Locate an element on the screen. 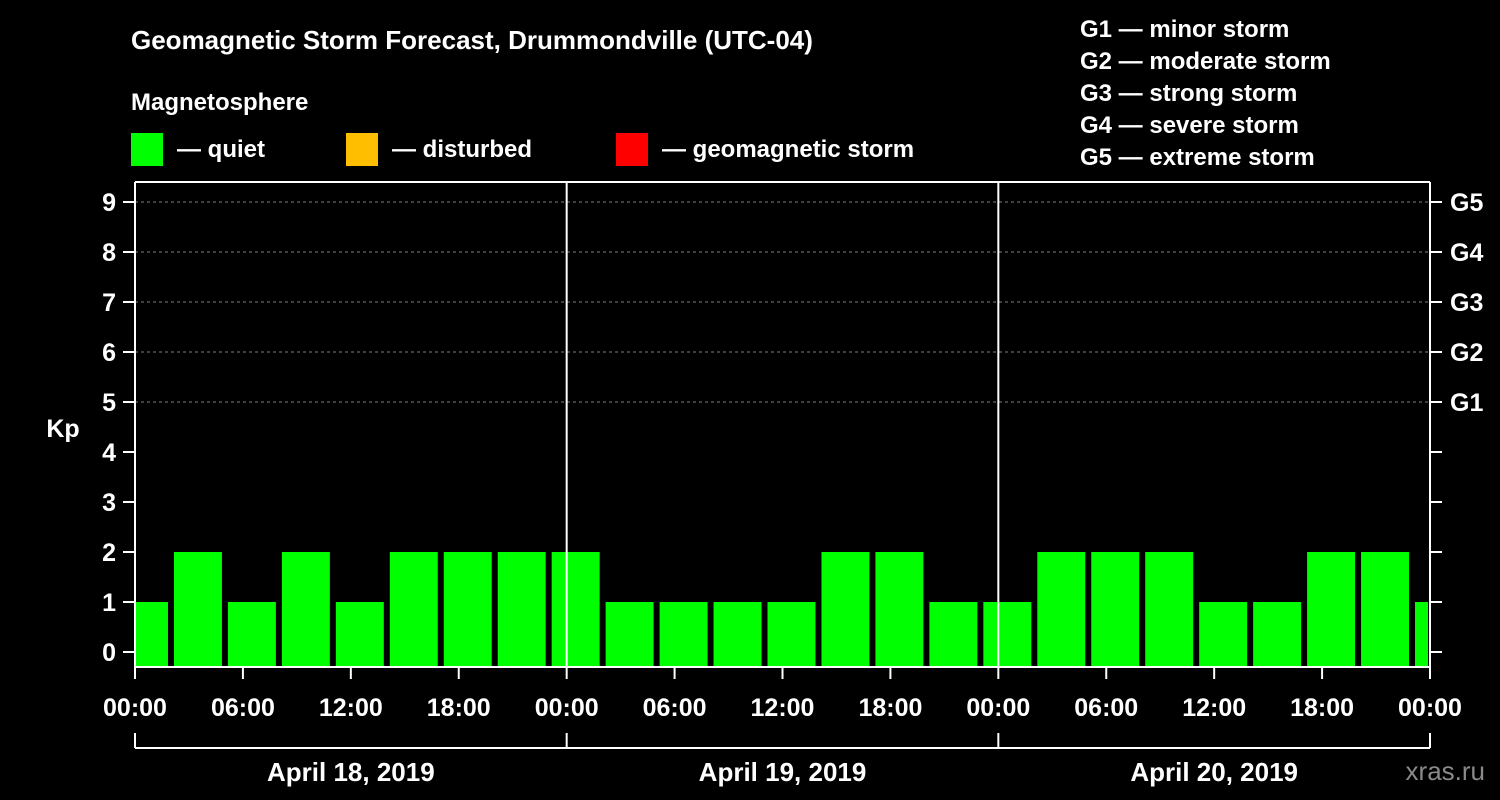 The height and width of the screenshot is (800, 1500). legend-item-label: — quiet is located at coordinates (221, 149).